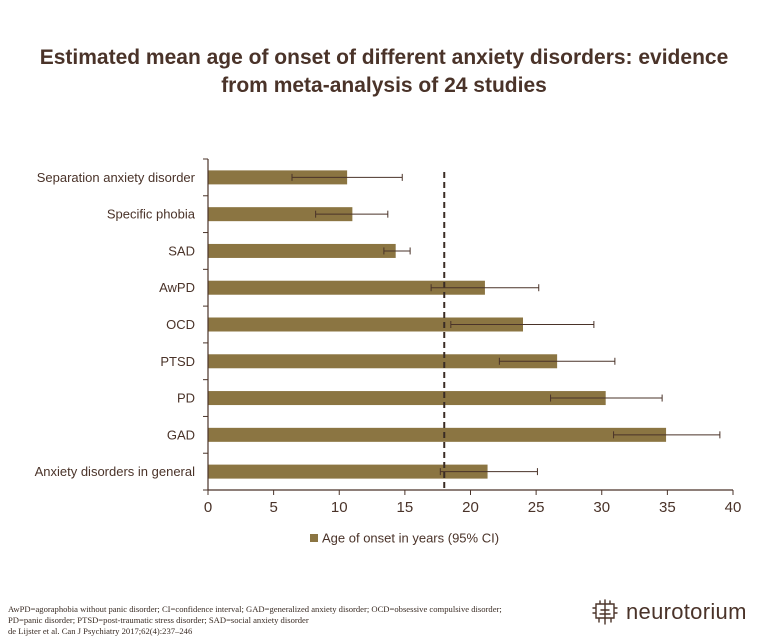 This screenshot has width=768, height=644. Describe the element at coordinates (667, 507) in the screenshot. I see `x-tick-label: 35` at that location.